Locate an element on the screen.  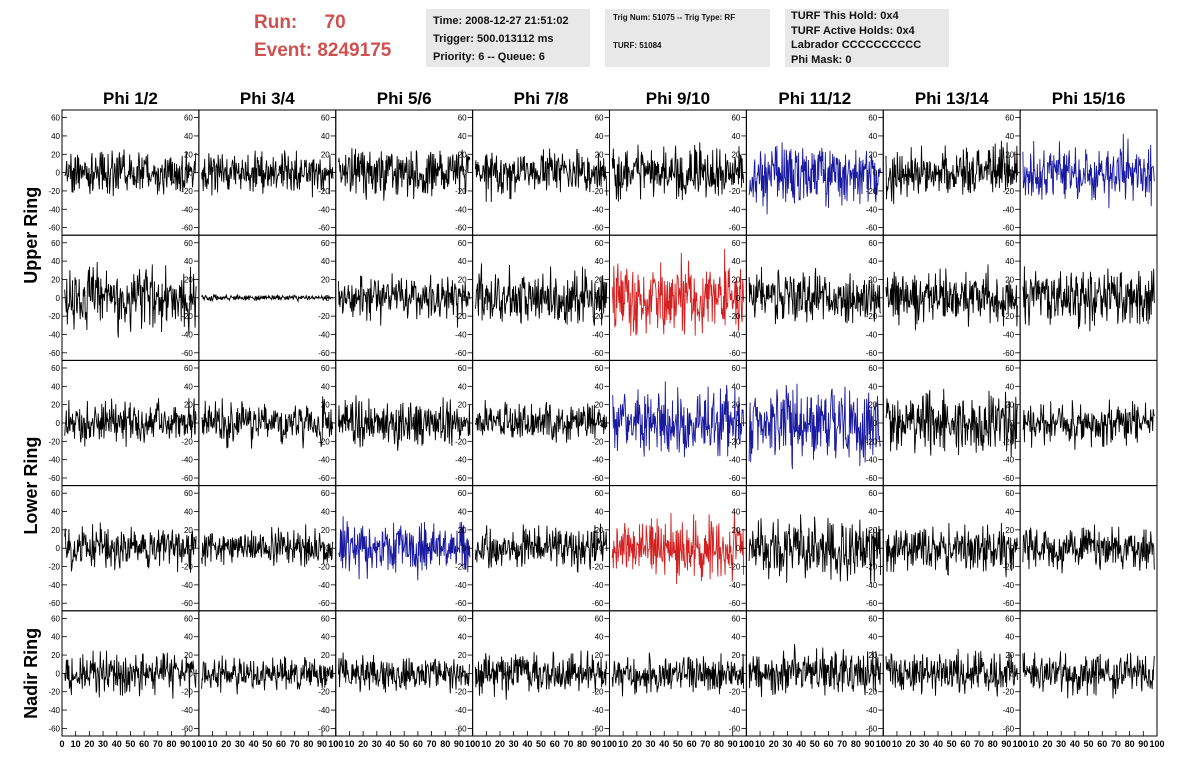
labrador-text: Labrador CCCCCCCCCC is located at coordinates (856, 45).